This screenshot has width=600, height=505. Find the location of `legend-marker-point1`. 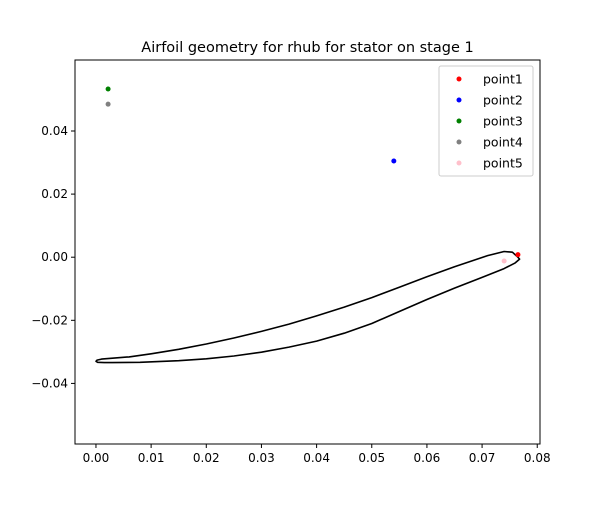

legend-marker-point1 is located at coordinates (459, 79).